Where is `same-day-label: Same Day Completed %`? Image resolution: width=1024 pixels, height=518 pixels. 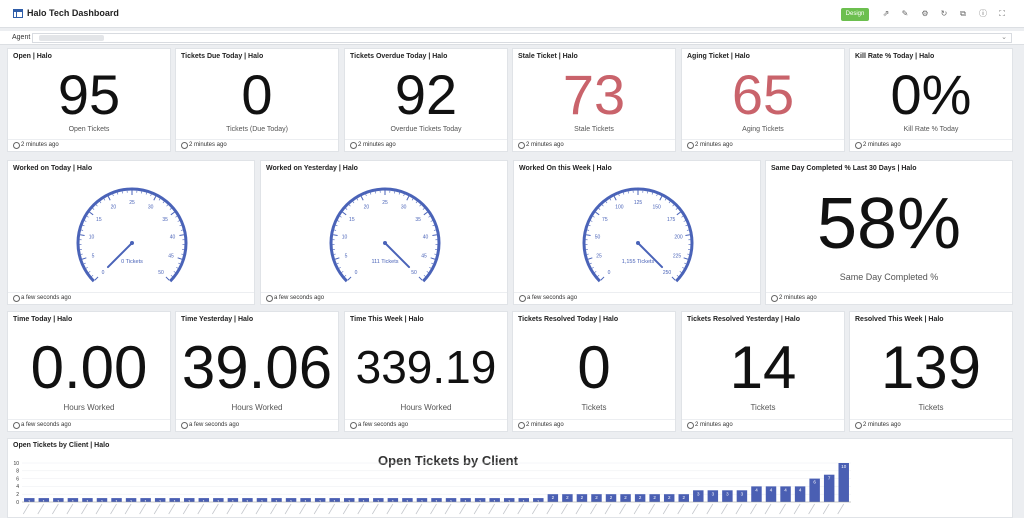 same-day-label: Same Day Completed % is located at coordinates (889, 277).